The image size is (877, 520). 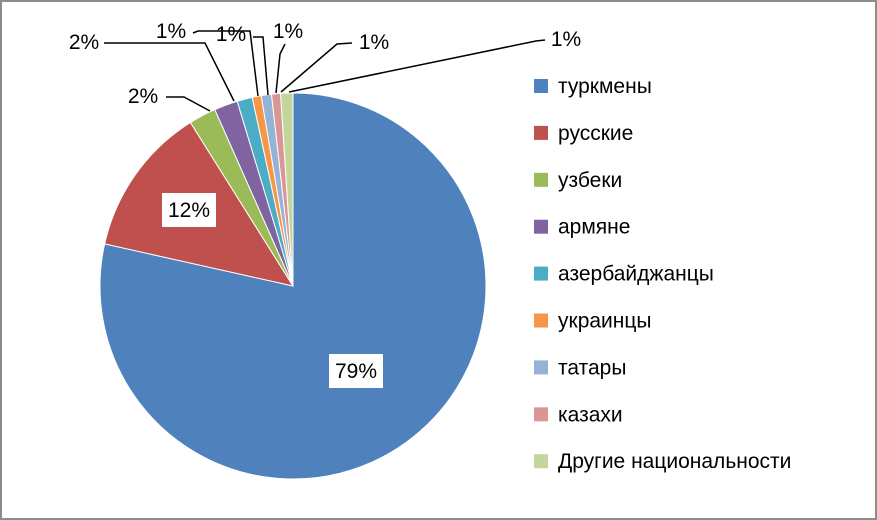 I want to click on legend-label-9: Другие национальности, so click(x=674, y=461).